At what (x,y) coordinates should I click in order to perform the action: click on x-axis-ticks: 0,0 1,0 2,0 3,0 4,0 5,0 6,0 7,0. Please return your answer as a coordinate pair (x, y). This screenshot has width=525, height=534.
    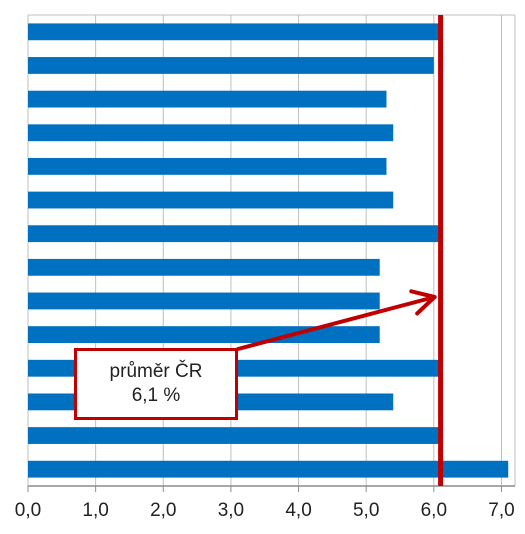
    Looking at the image, I should click on (265, 503).